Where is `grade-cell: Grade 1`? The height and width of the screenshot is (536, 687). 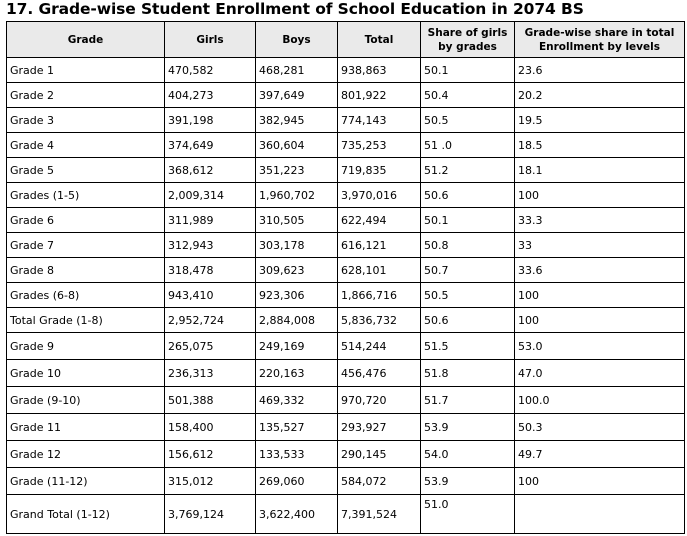 grade-cell: Grade 1 is located at coordinates (85, 70).